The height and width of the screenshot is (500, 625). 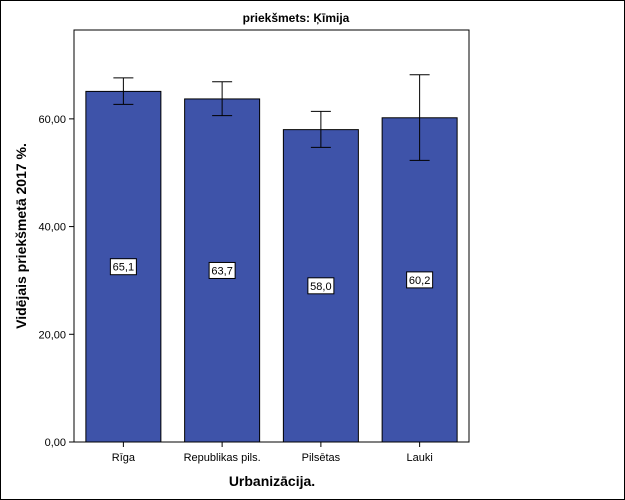 I want to click on x-tick-label: Pilsētas, so click(x=321, y=458).